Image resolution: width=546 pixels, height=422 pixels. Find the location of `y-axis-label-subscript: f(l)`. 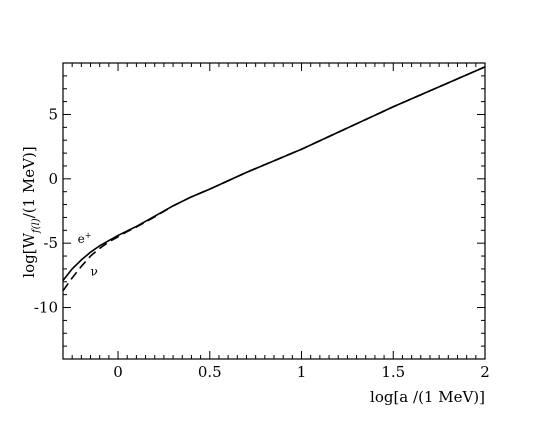

y-axis-label-subscript: f(l) is located at coordinates (36, 226).